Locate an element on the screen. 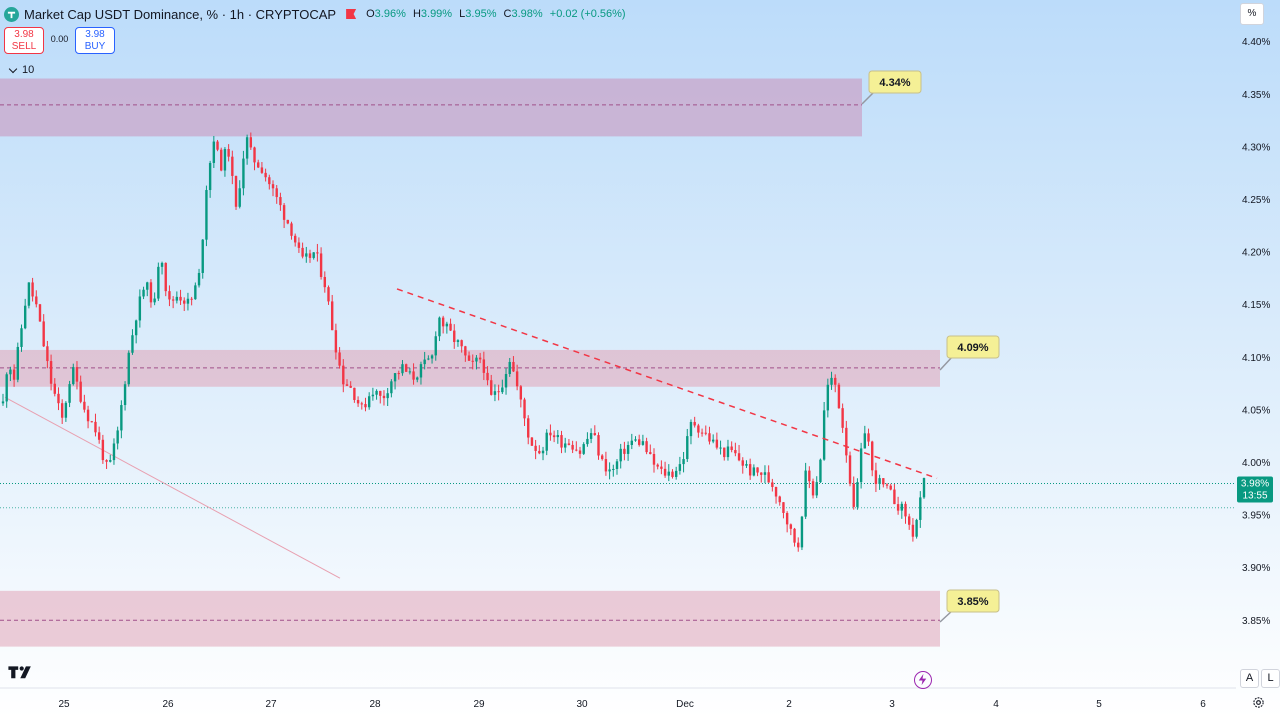  tradingview-logo-icon is located at coordinates (21, 672).